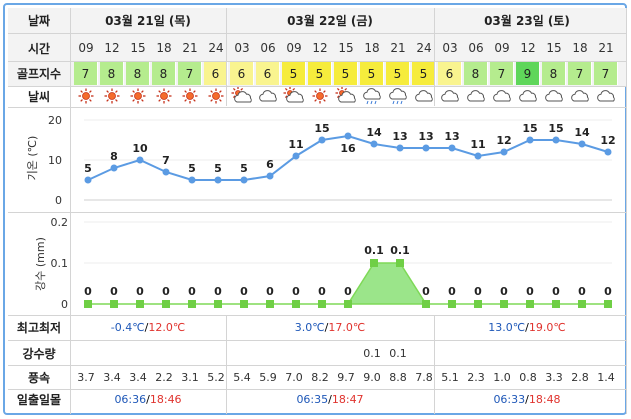 The image size is (631, 419). Describe the element at coordinates (527, 399) in the screenshot. I see `sunrise-day3: 06:33/18:48` at that location.